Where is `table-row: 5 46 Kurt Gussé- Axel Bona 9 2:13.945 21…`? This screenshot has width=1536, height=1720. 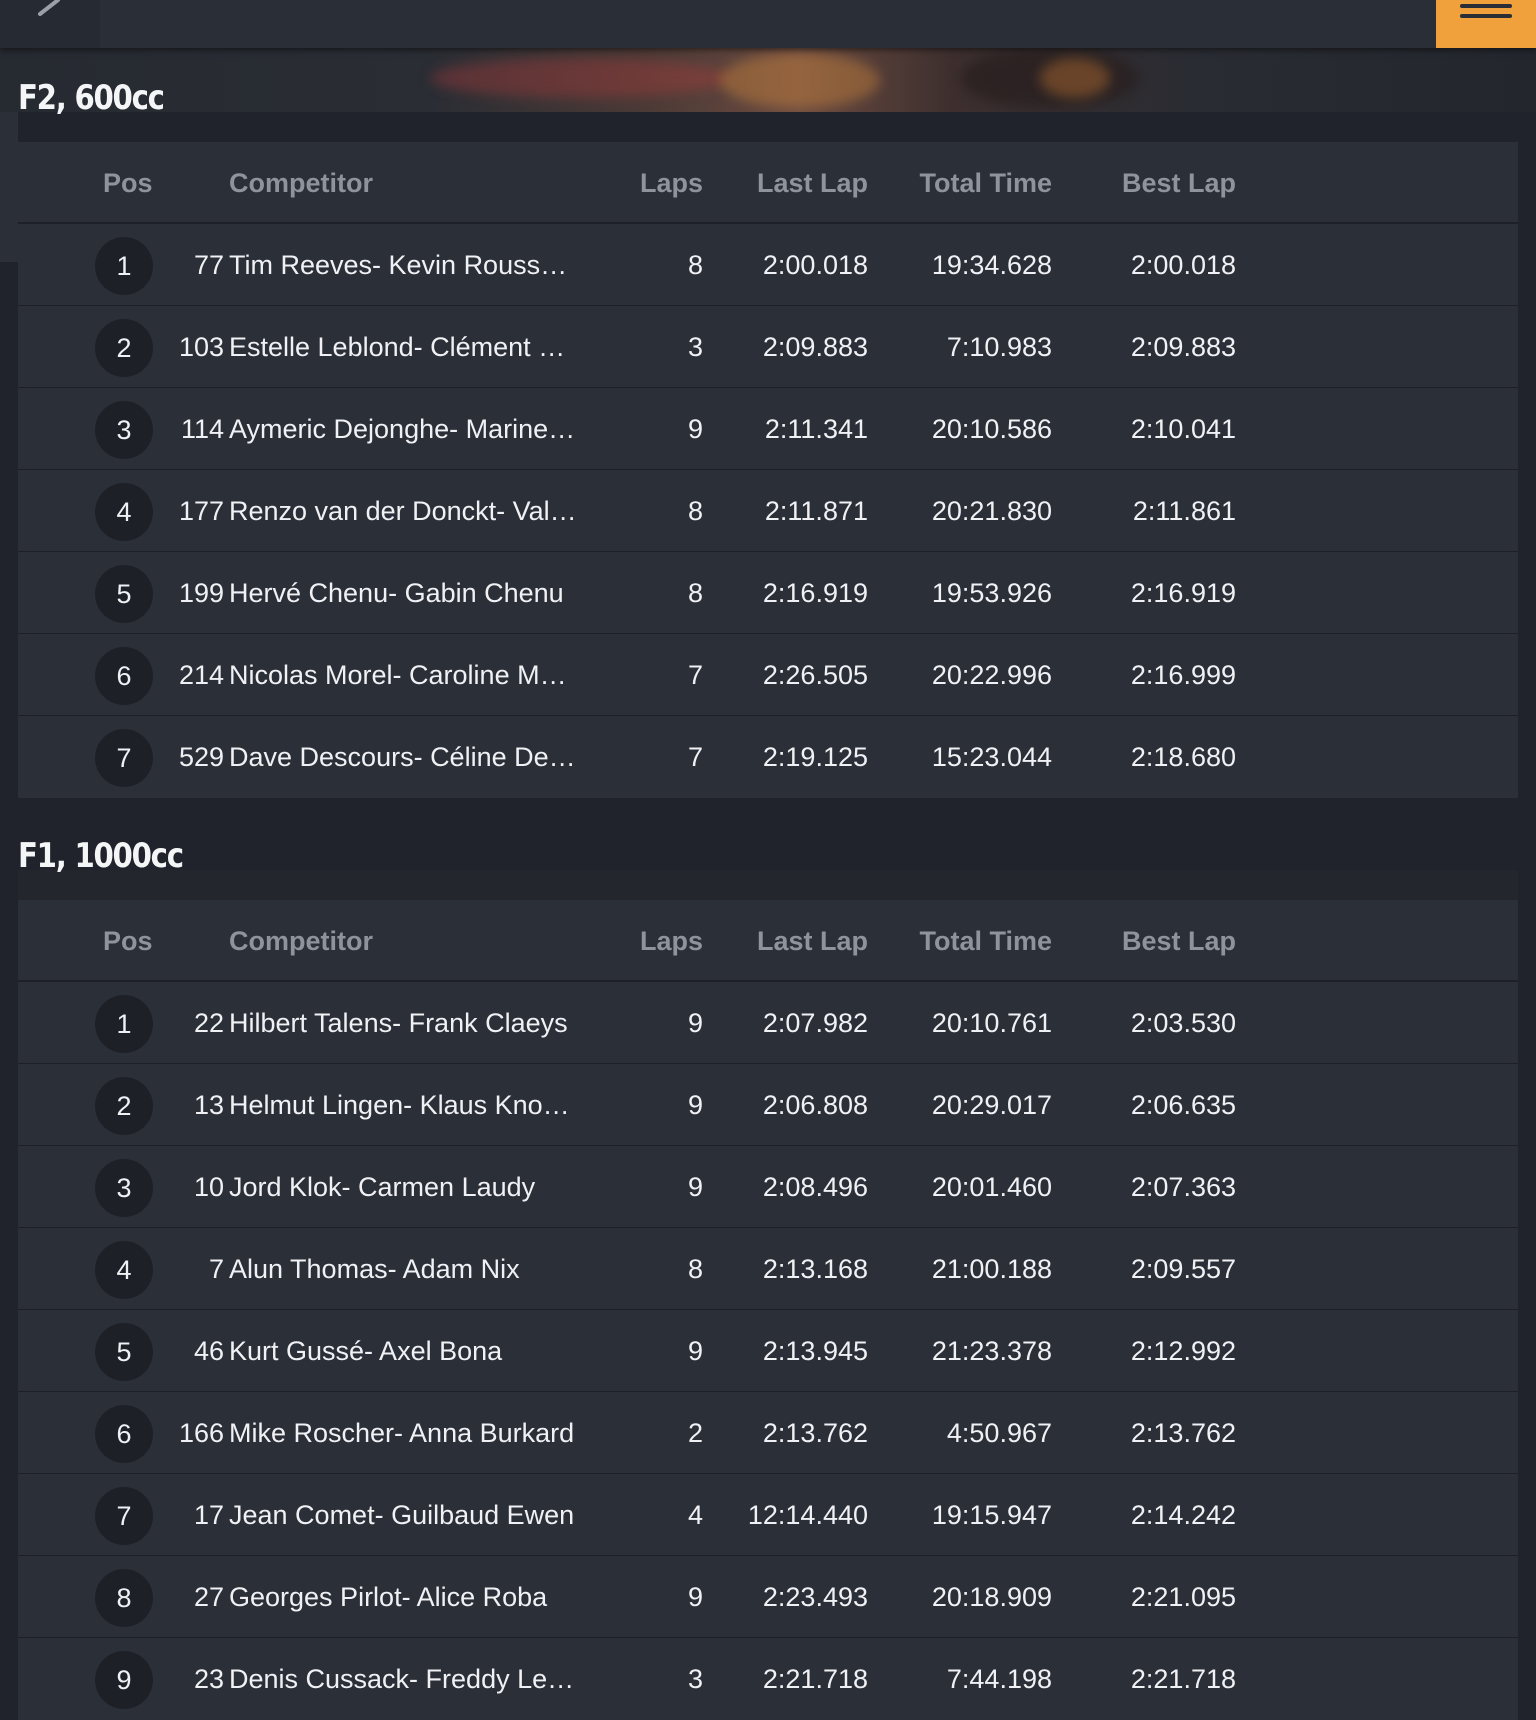 table-row: 5 46 Kurt Gussé- Axel Bona 9 2:13.945 21… is located at coordinates (768, 1351).